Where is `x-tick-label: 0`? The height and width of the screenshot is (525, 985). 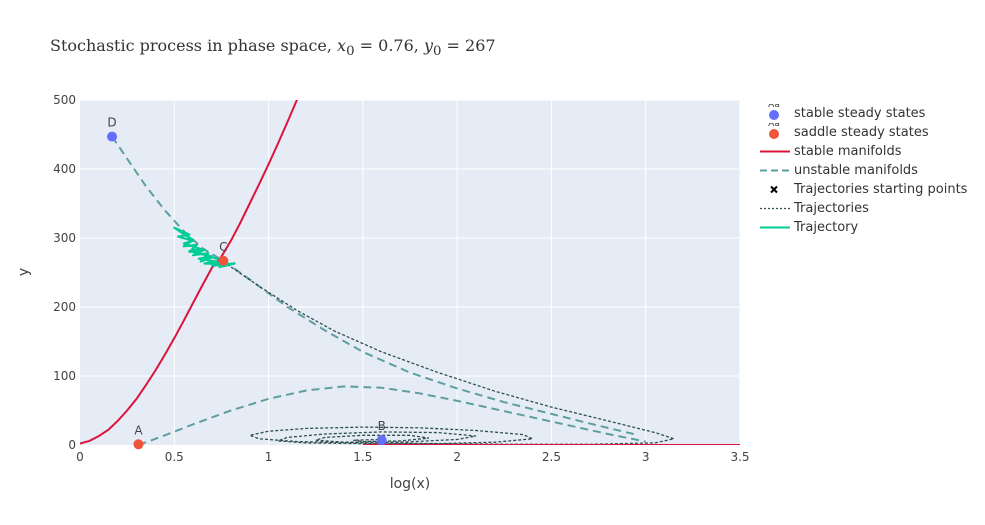 x-tick-label: 0 is located at coordinates (80, 457).